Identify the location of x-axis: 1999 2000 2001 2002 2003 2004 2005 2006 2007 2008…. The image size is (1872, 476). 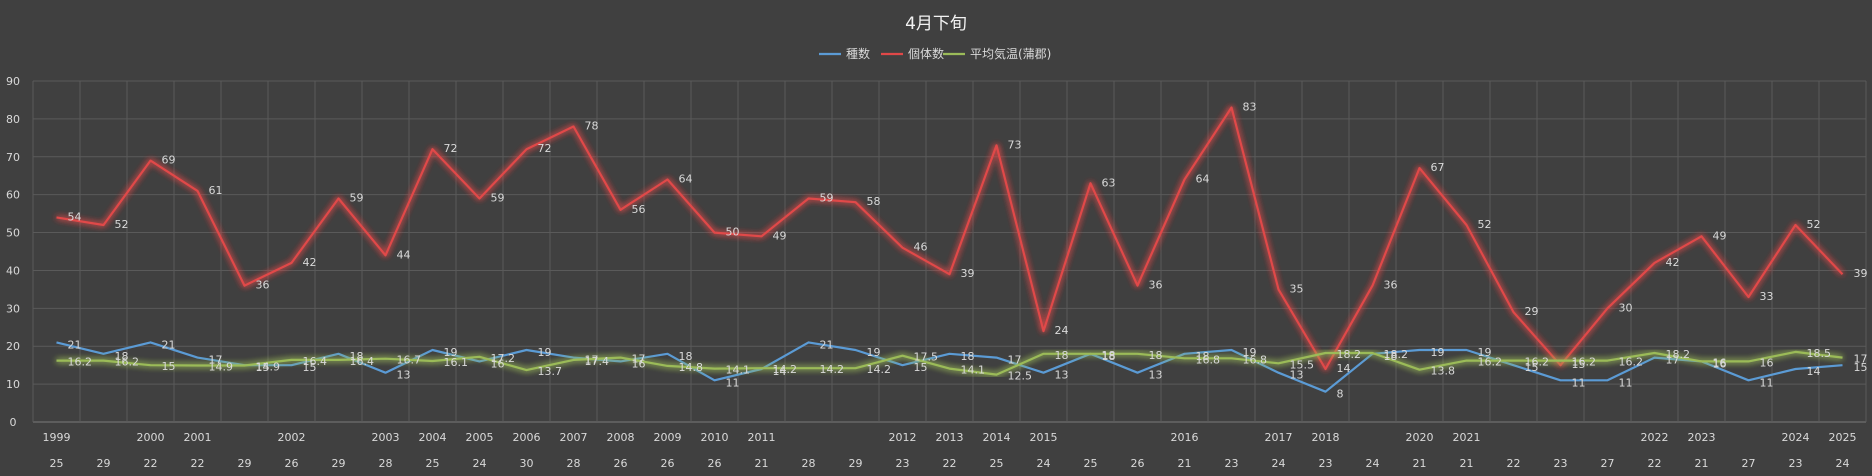
(950, 450).